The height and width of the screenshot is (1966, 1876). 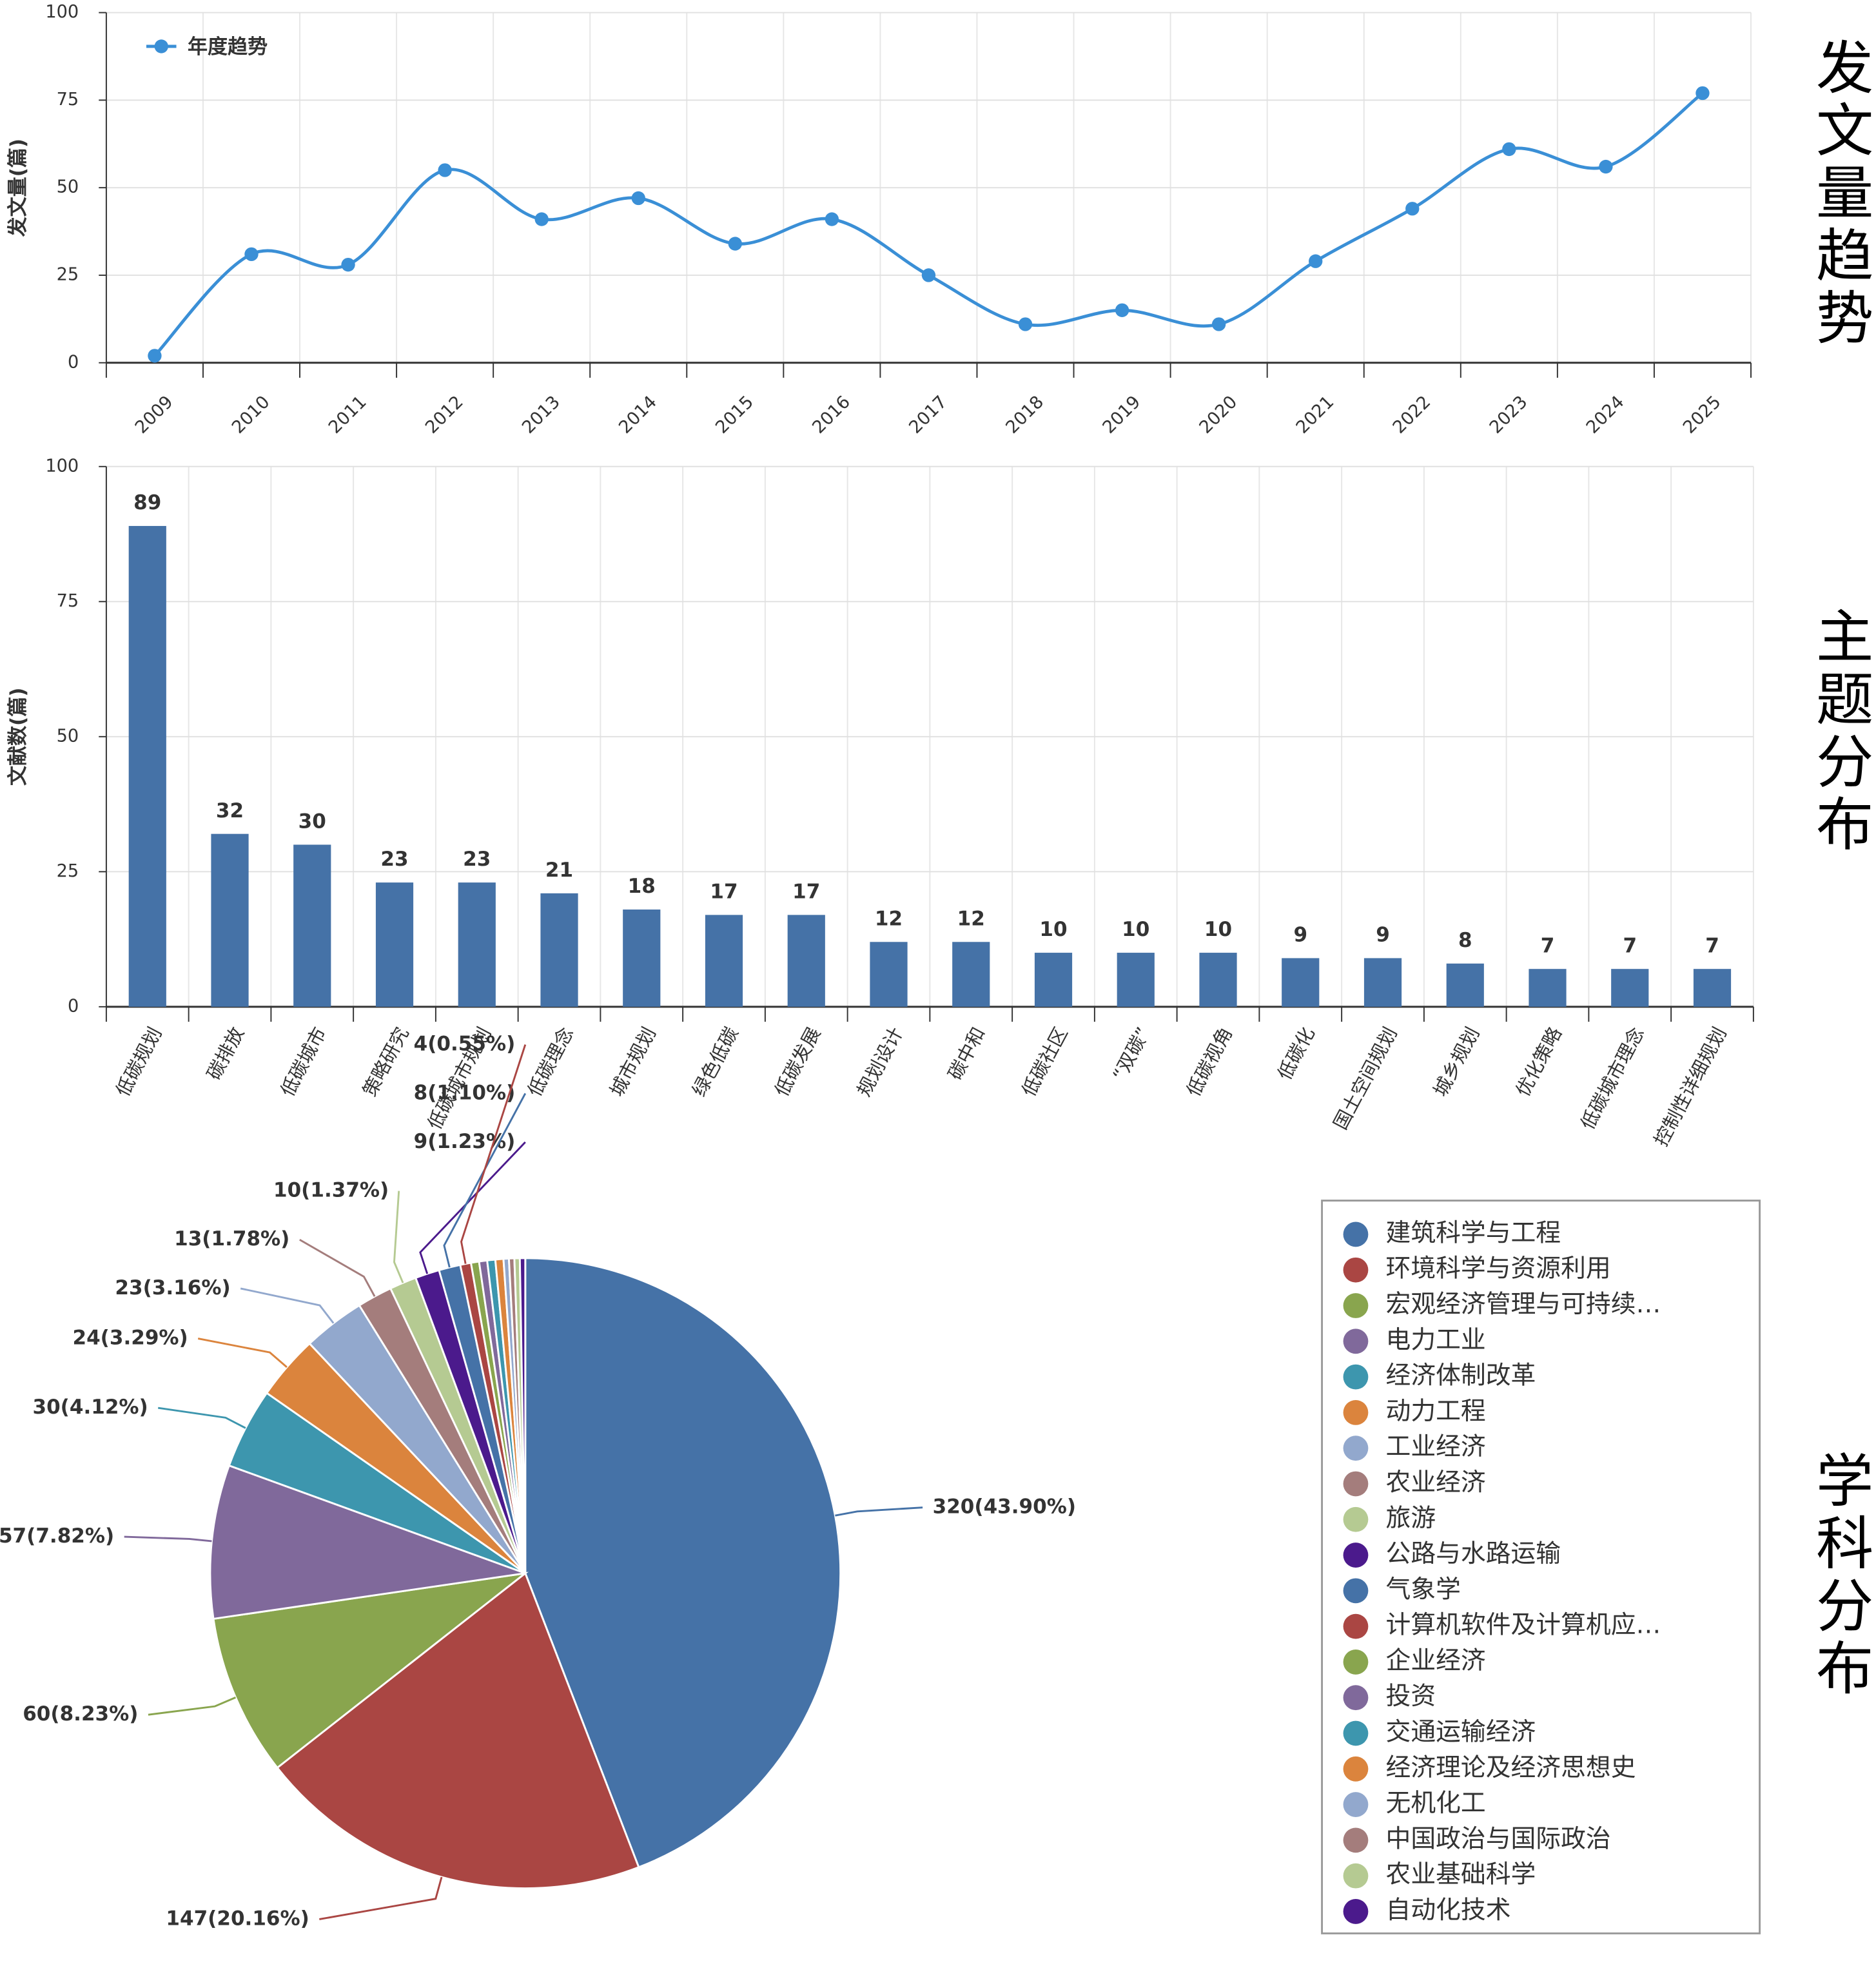 I want to click on x-tick-label: “双碳”, so click(x=1131, y=1054).